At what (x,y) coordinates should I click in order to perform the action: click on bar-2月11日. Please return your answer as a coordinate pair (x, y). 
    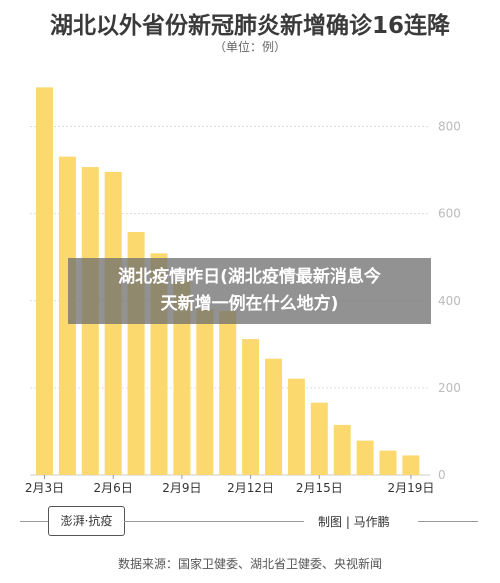
    Looking at the image, I should click on (228, 392).